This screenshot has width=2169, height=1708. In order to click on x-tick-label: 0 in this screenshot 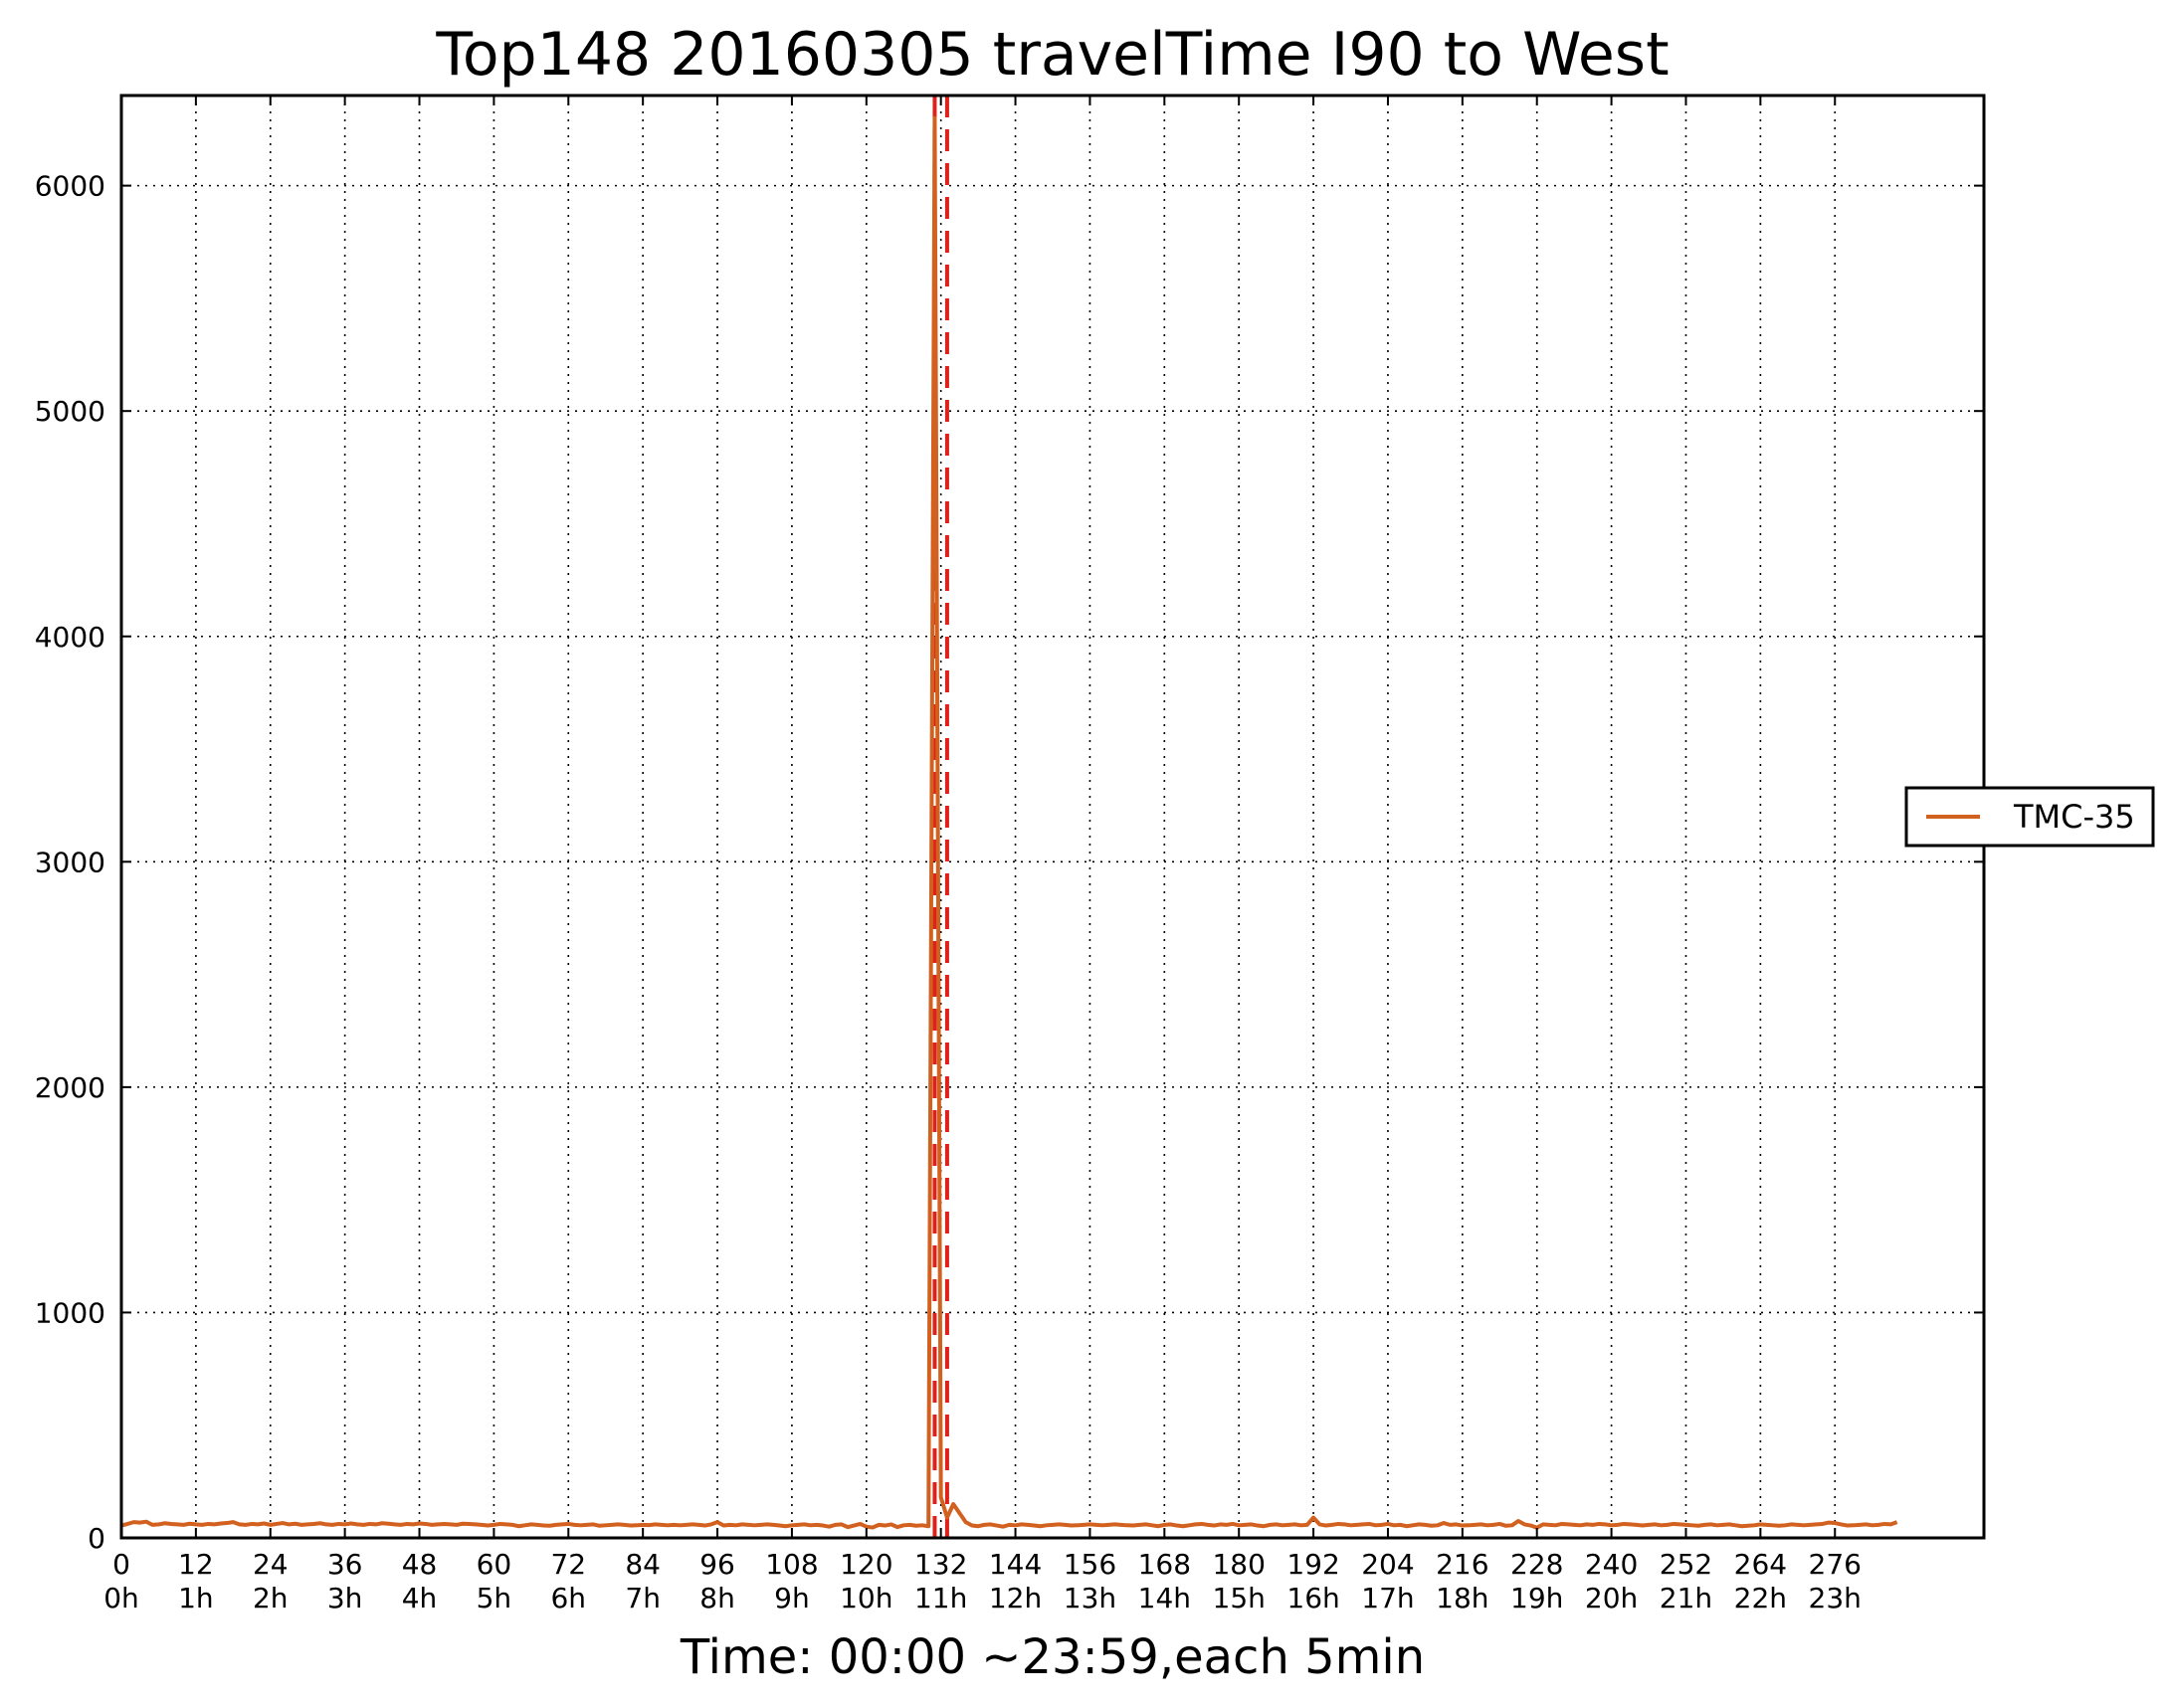, I will do `click(121, 1565)`.